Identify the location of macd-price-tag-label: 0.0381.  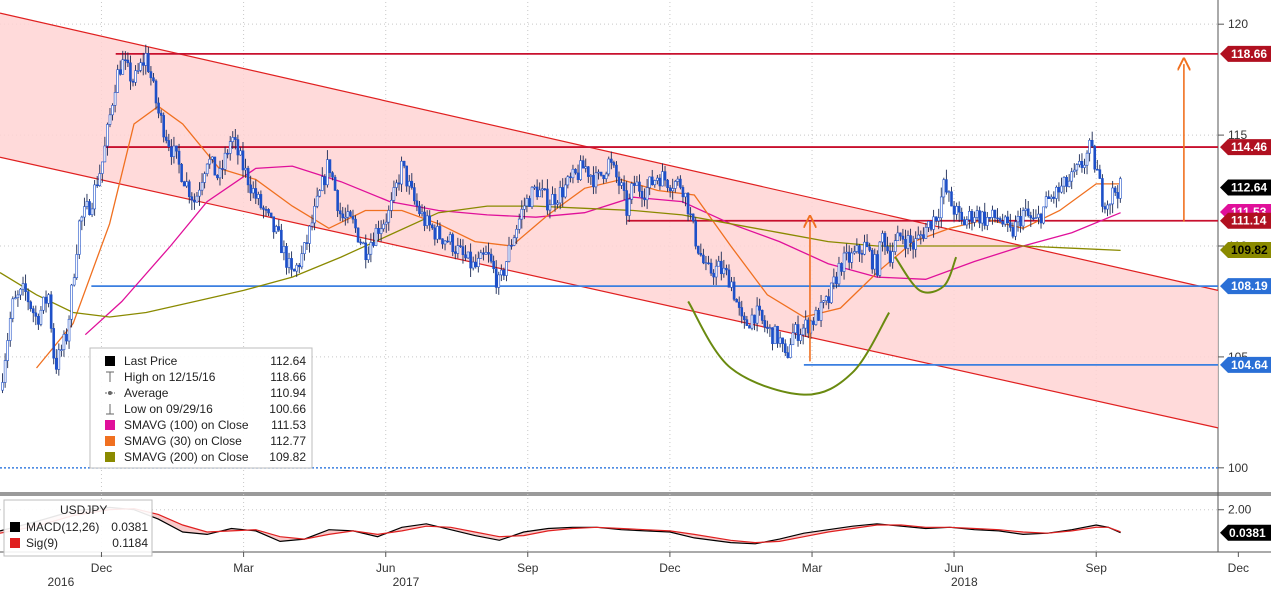
(1247, 533).